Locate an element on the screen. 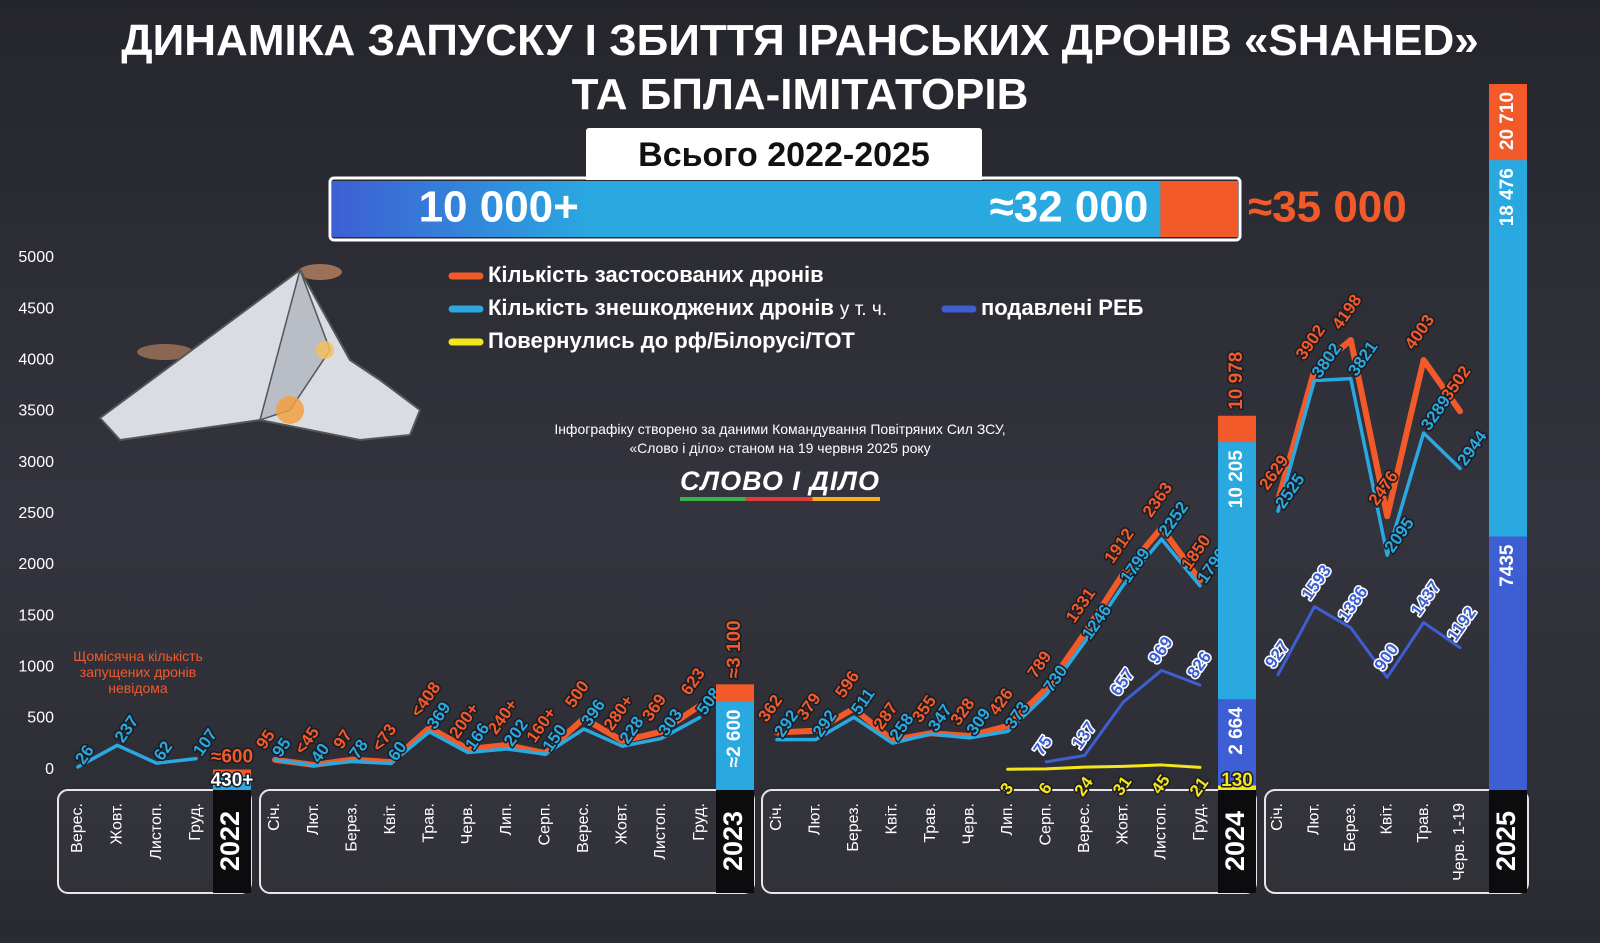  total-label: 430+ is located at coordinates (232, 780).